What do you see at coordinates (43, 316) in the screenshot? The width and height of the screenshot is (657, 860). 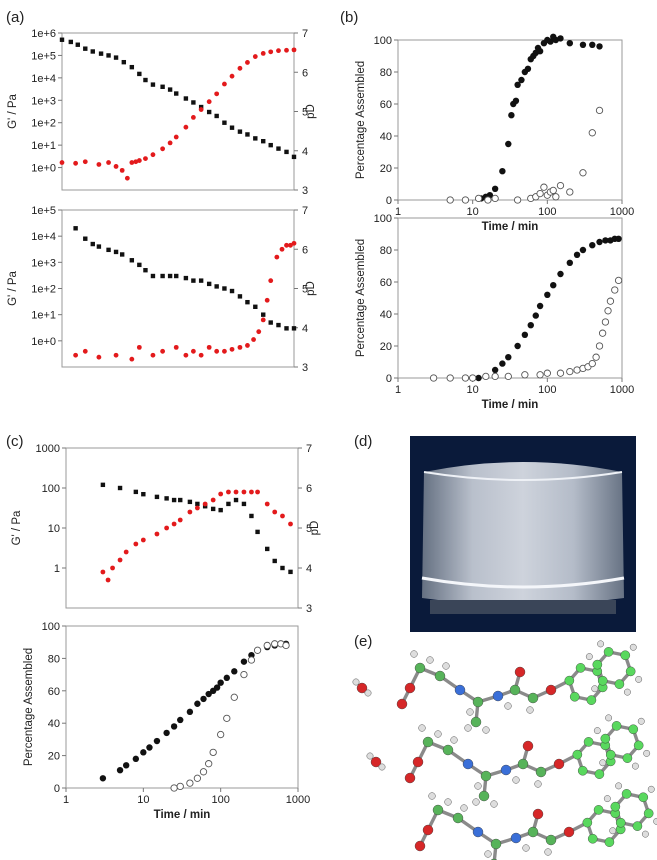 I see `chart-2-ytick-label: 1e+1` at bounding box center [43, 316].